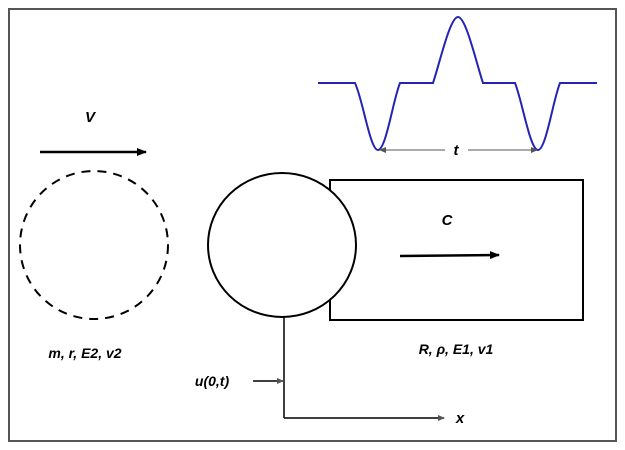 The height and width of the screenshot is (450, 625). I want to click on velocity-label: V, so click(91, 117).